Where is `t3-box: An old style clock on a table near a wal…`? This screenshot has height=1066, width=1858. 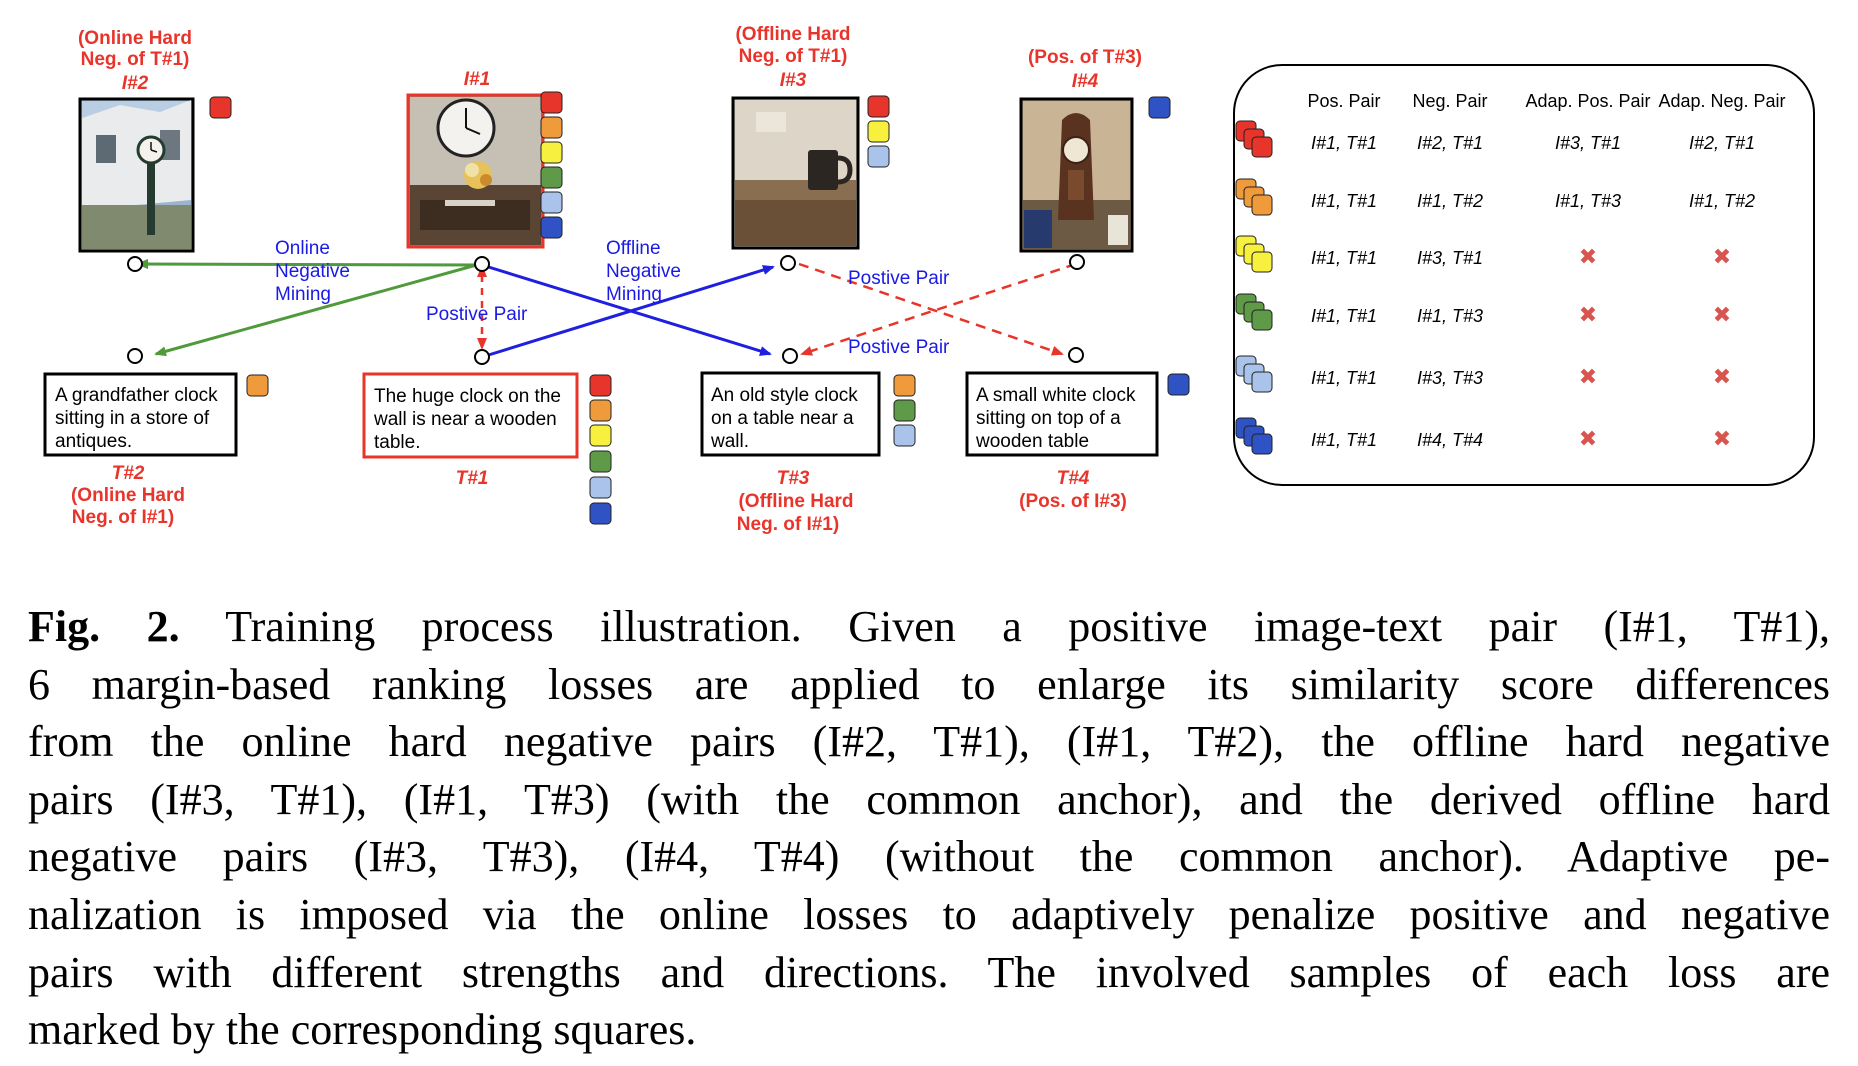 t3-box: An old style clock on a table near a wal… is located at coordinates (790, 414).